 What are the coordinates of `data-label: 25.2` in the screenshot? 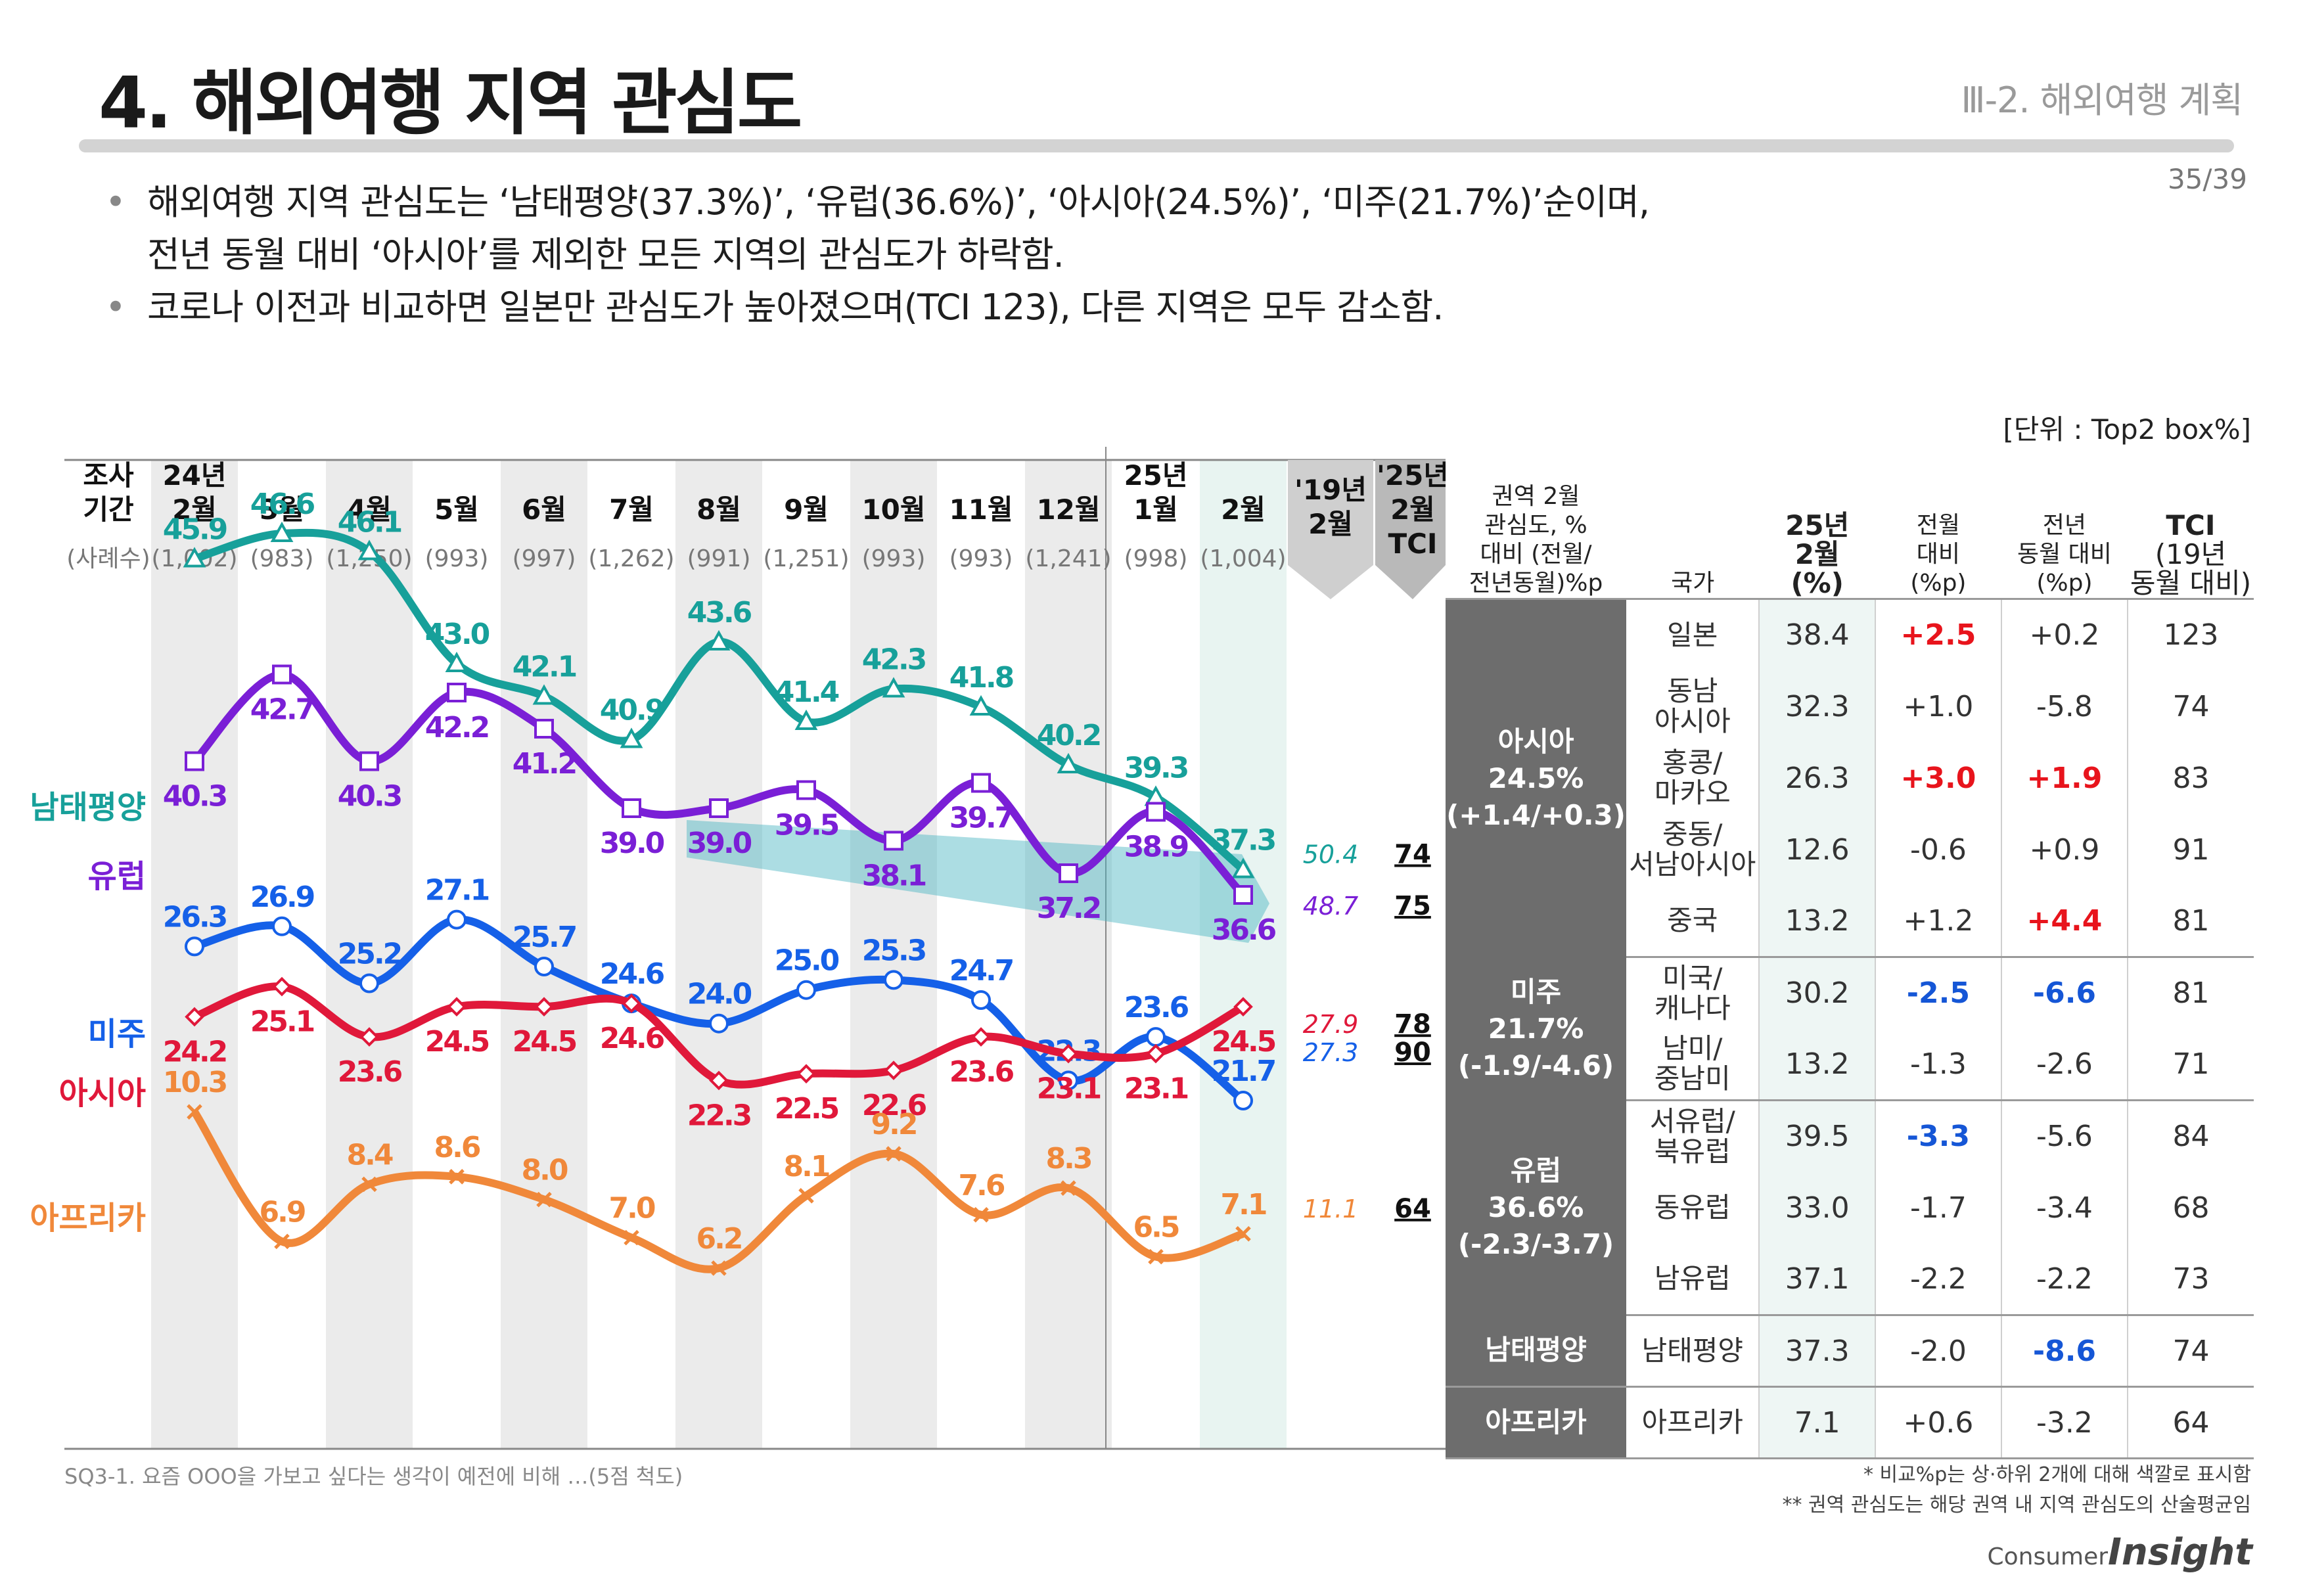 It's located at (369, 954).